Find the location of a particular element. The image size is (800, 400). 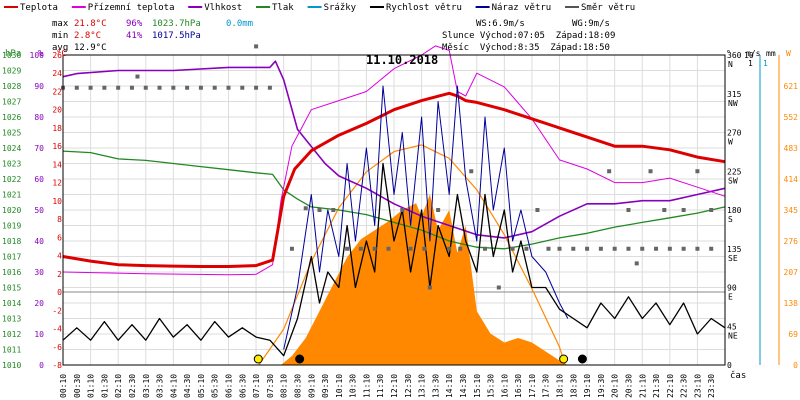

hpa-tick-label: 1011 is located at coordinates (11, 350).